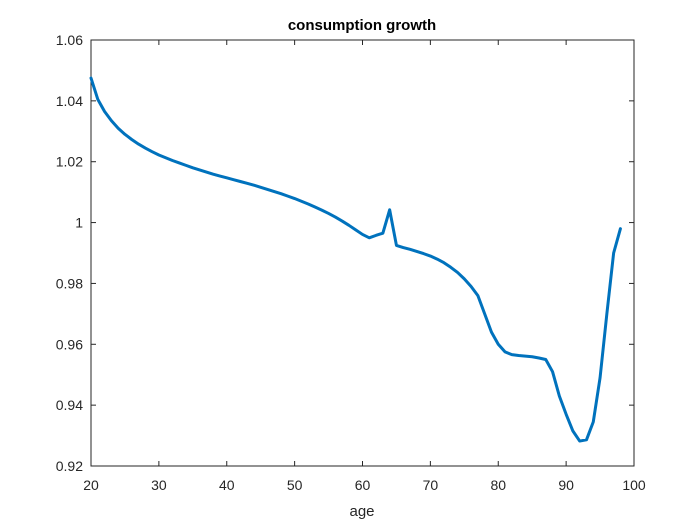  Describe the element at coordinates (634, 485) in the screenshot. I see `x-tick-label: 100` at that location.